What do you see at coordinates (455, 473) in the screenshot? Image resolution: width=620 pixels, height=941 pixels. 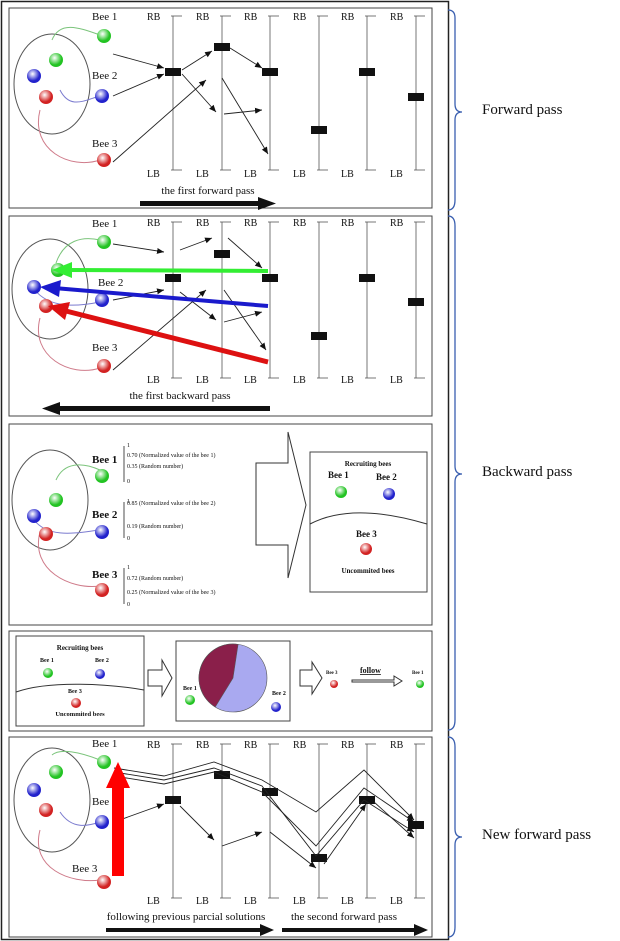 I see `brace-backward` at bounding box center [455, 473].